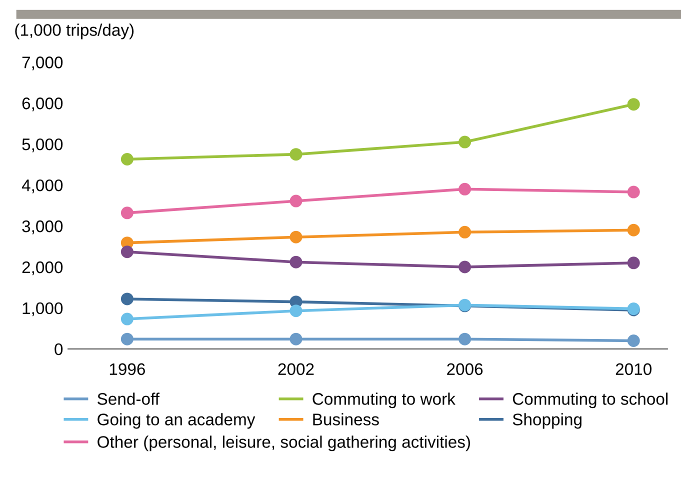  I want to click on legend-label: Send-off, so click(129, 398).